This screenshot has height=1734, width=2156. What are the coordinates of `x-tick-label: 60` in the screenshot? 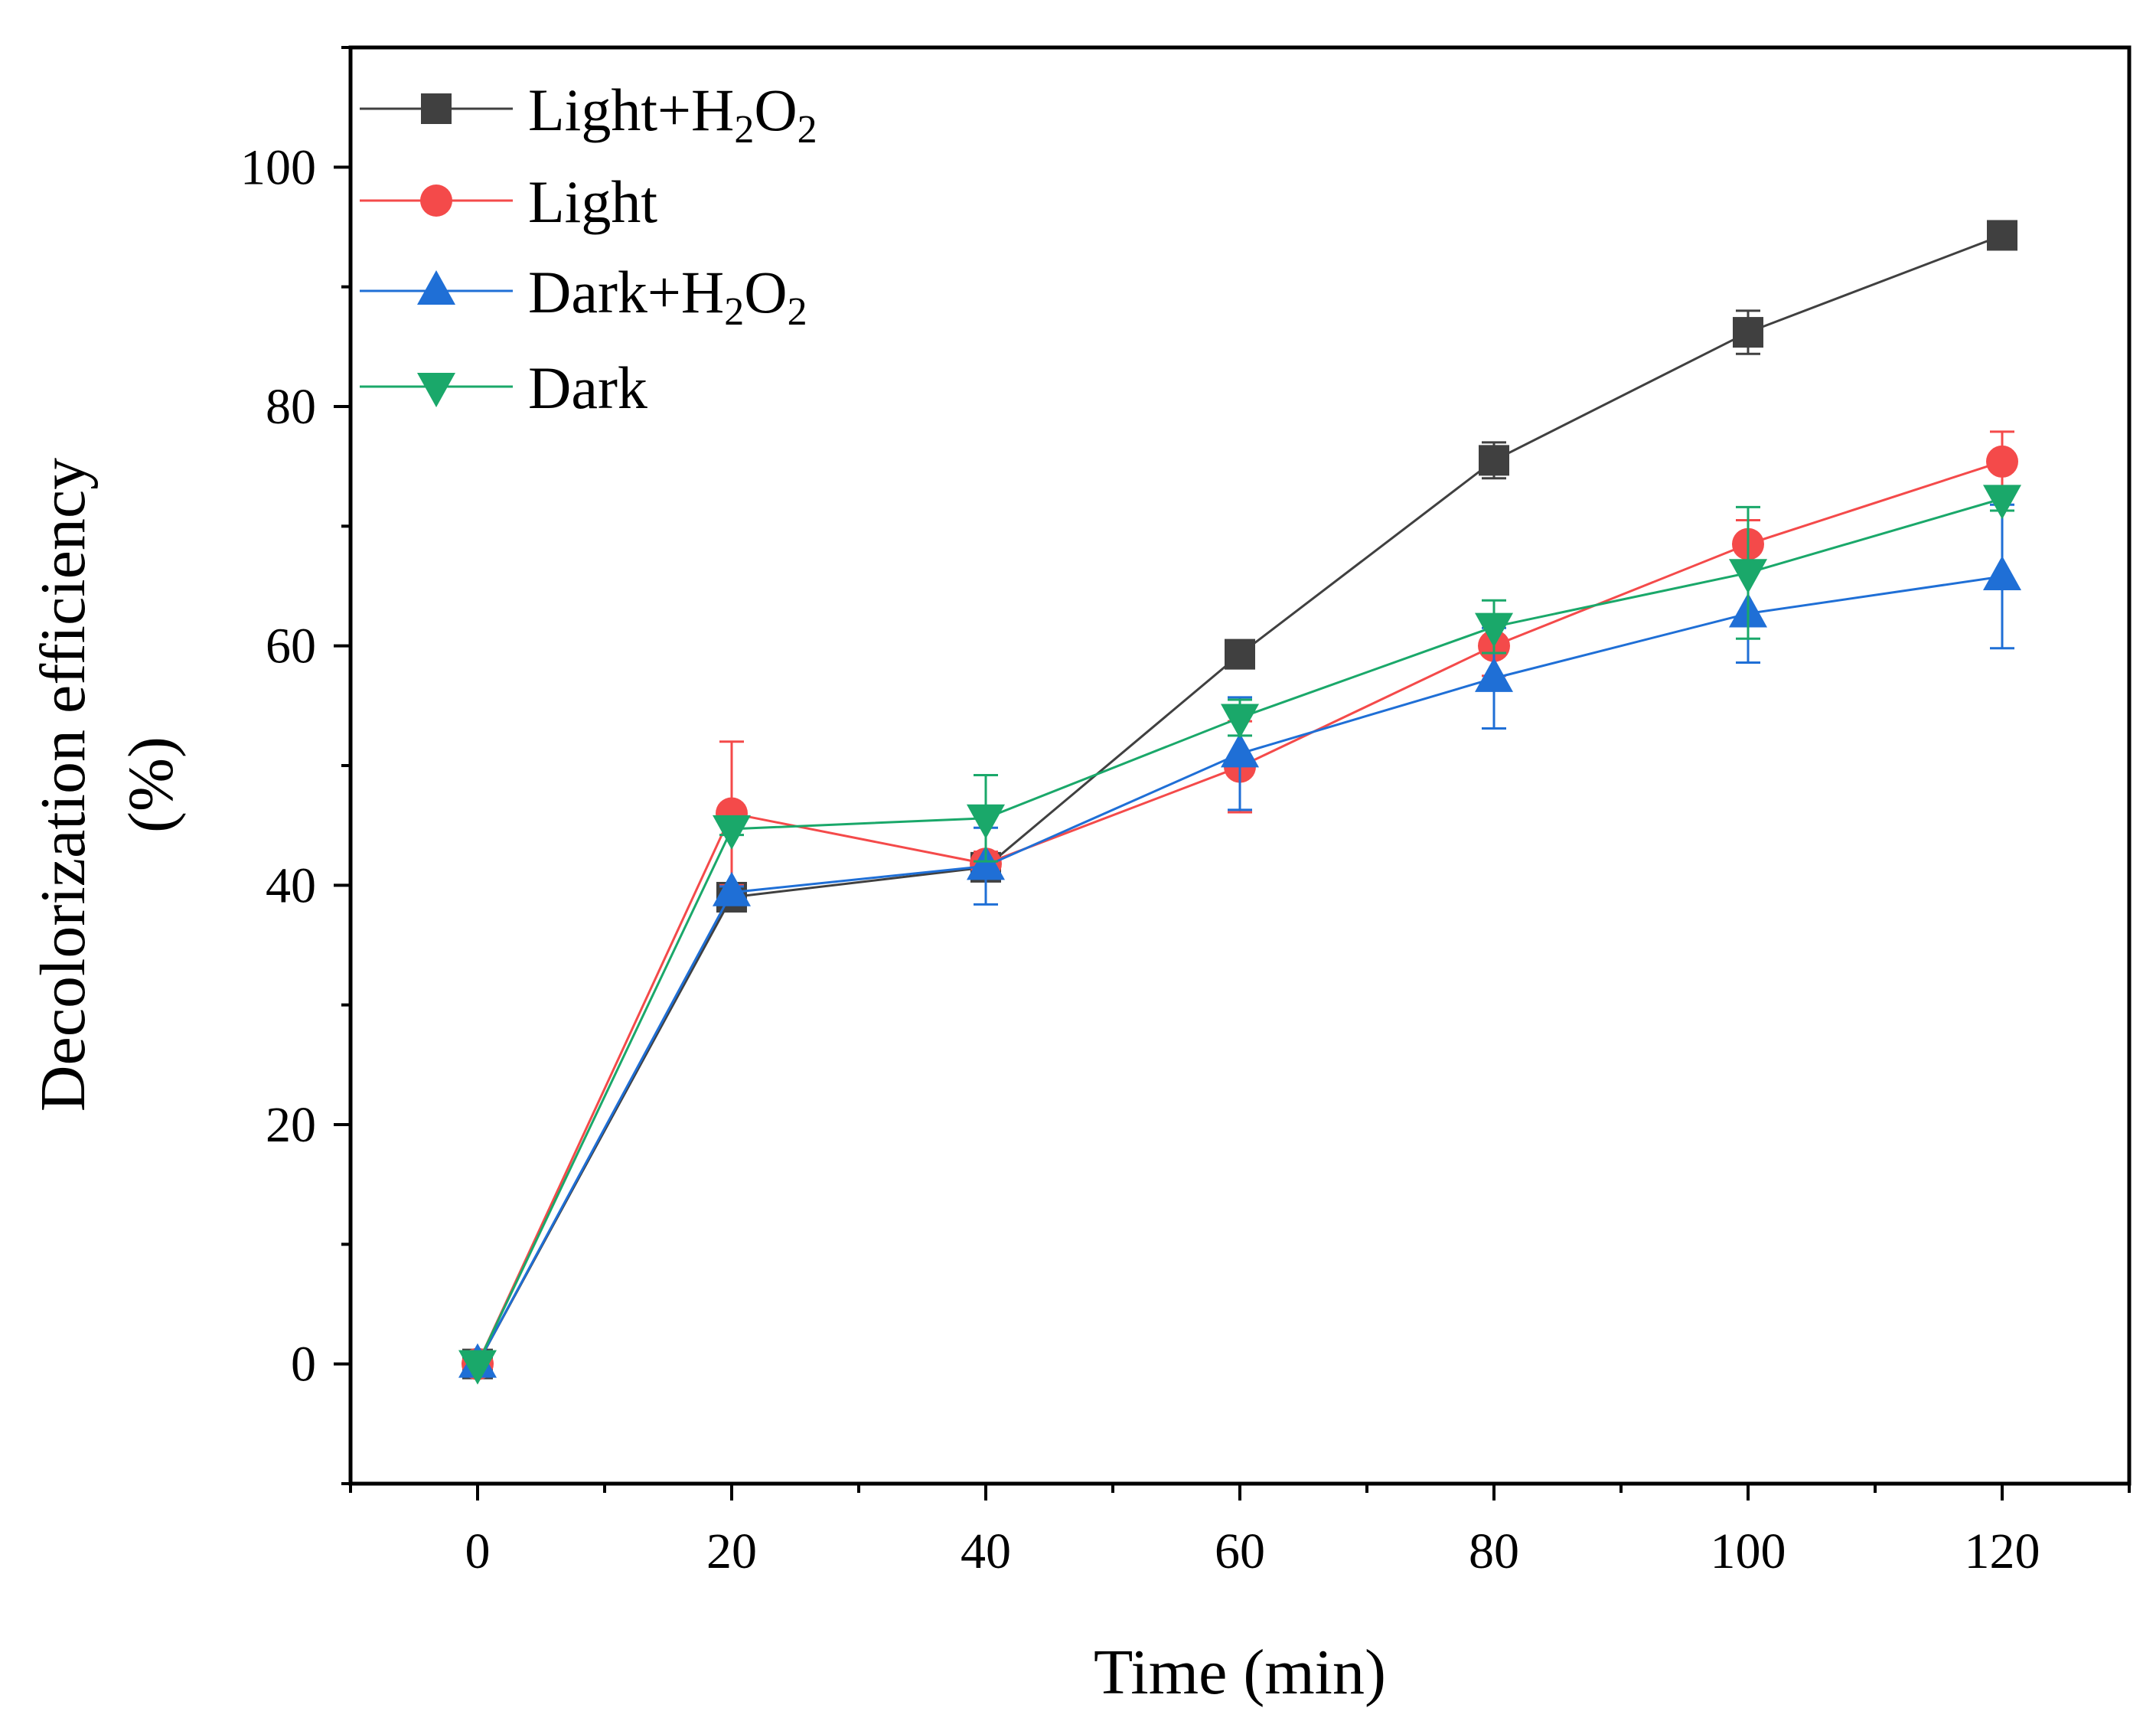 It's located at (1240, 1551).